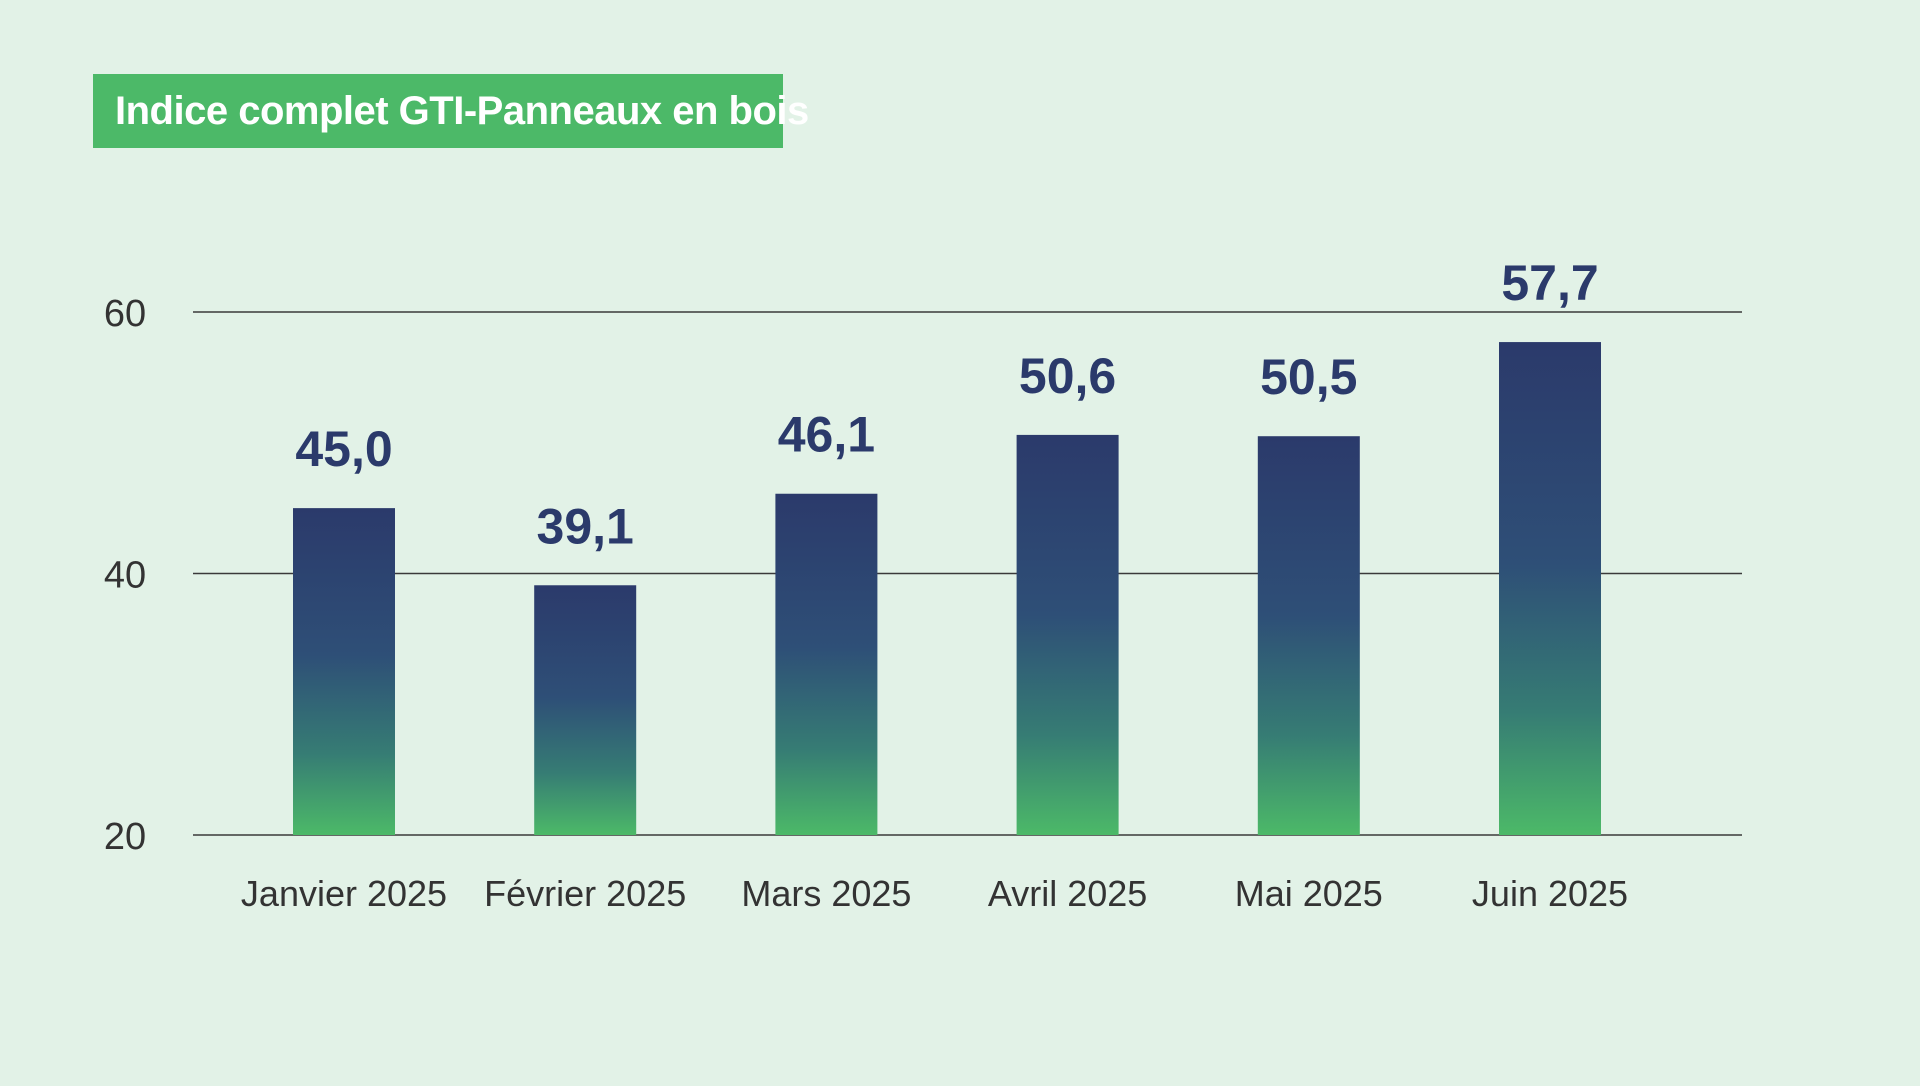 This screenshot has height=1086, width=1920. Describe the element at coordinates (1308, 377) in the screenshot. I see `value-label: 50,5` at that location.